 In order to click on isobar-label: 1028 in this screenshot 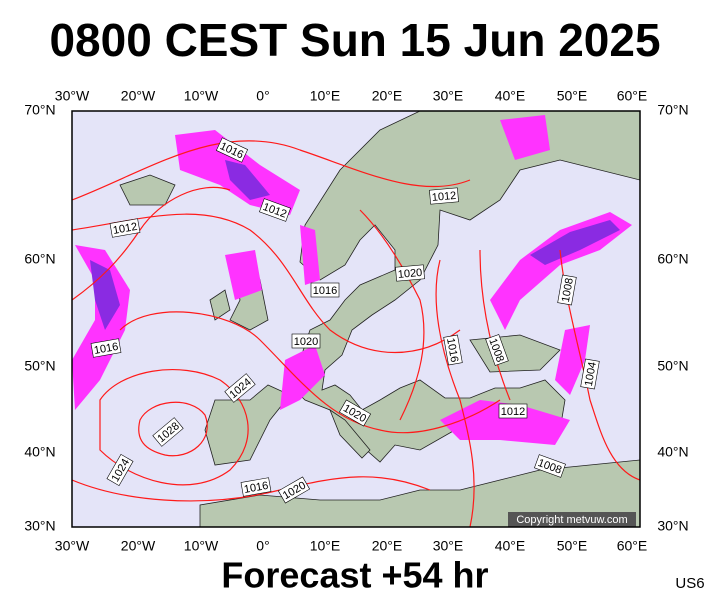, I will do `click(168, 432)`.